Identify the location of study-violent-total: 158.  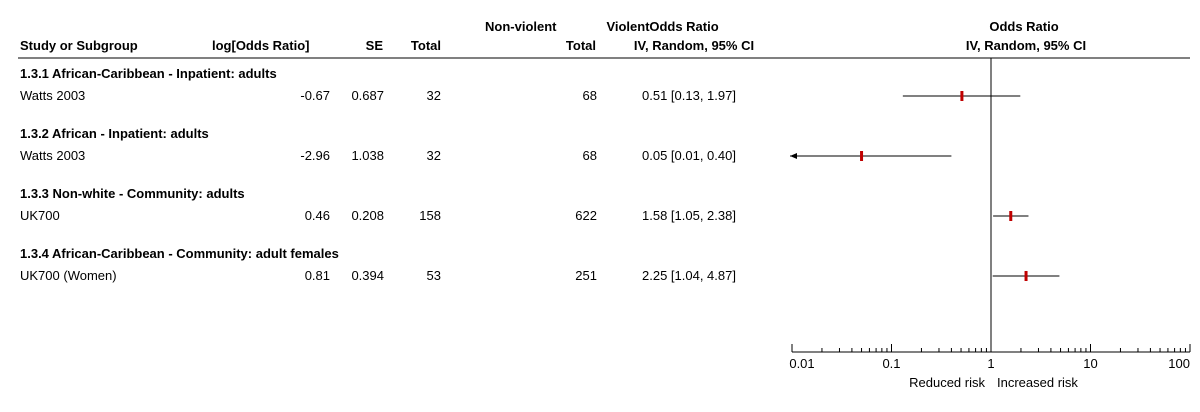
(430, 215).